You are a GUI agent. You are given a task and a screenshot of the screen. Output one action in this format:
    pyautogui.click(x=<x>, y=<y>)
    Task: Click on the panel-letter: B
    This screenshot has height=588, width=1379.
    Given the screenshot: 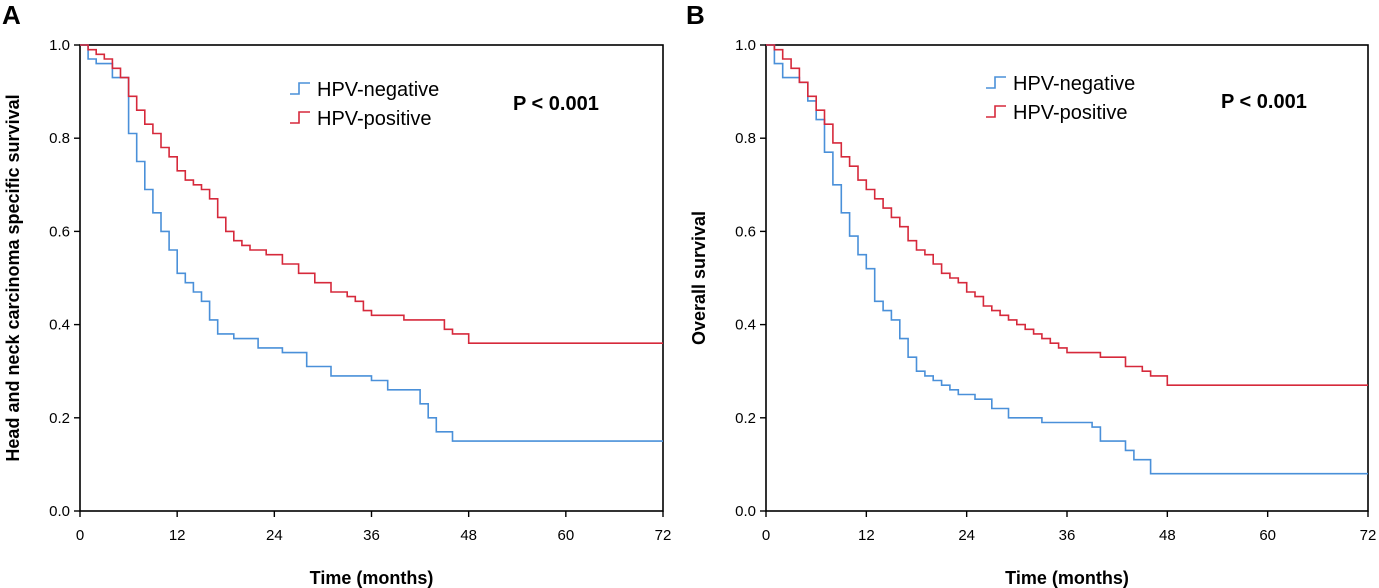 What is the action you would take?
    pyautogui.click(x=695, y=15)
    